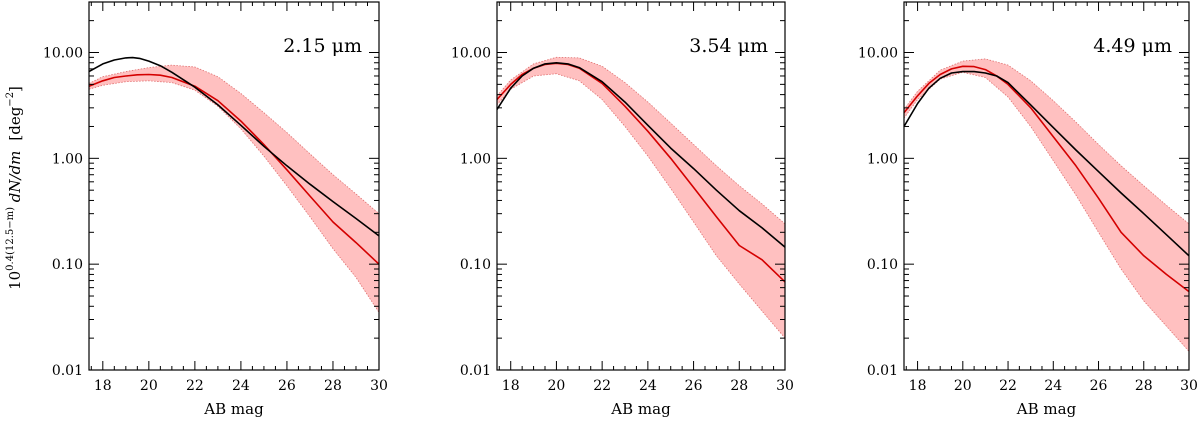  I want to click on band-lower-edge, so click(234, 196).